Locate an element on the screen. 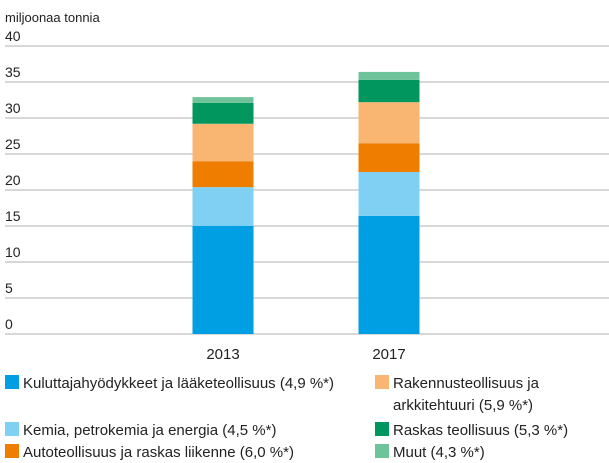 This screenshot has height=463, width=609. y-tick-label: 35 is located at coordinates (13, 72).